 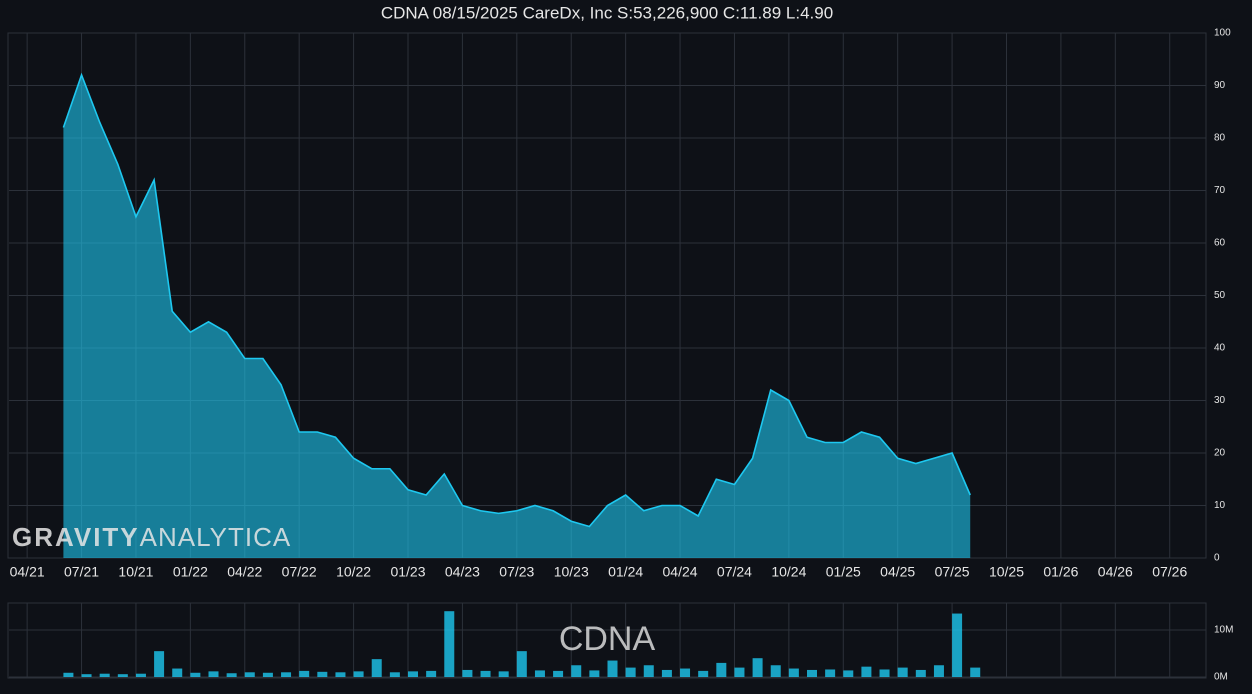 What do you see at coordinates (76, 537) in the screenshot?
I see `watermark-bold: GRAVITY` at bounding box center [76, 537].